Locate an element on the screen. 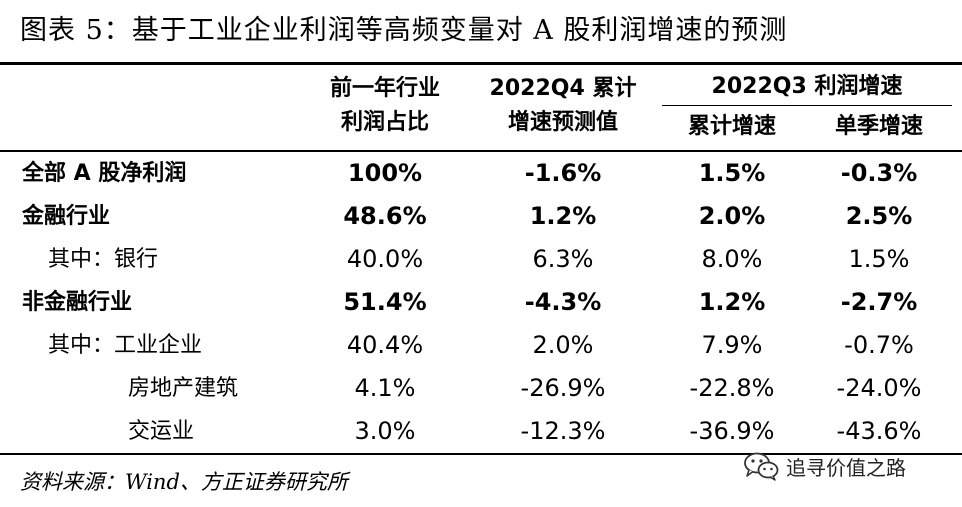 Image resolution: width=962 pixels, height=507 pixels. row-q4-forecast: -4.3% is located at coordinates (563, 302).